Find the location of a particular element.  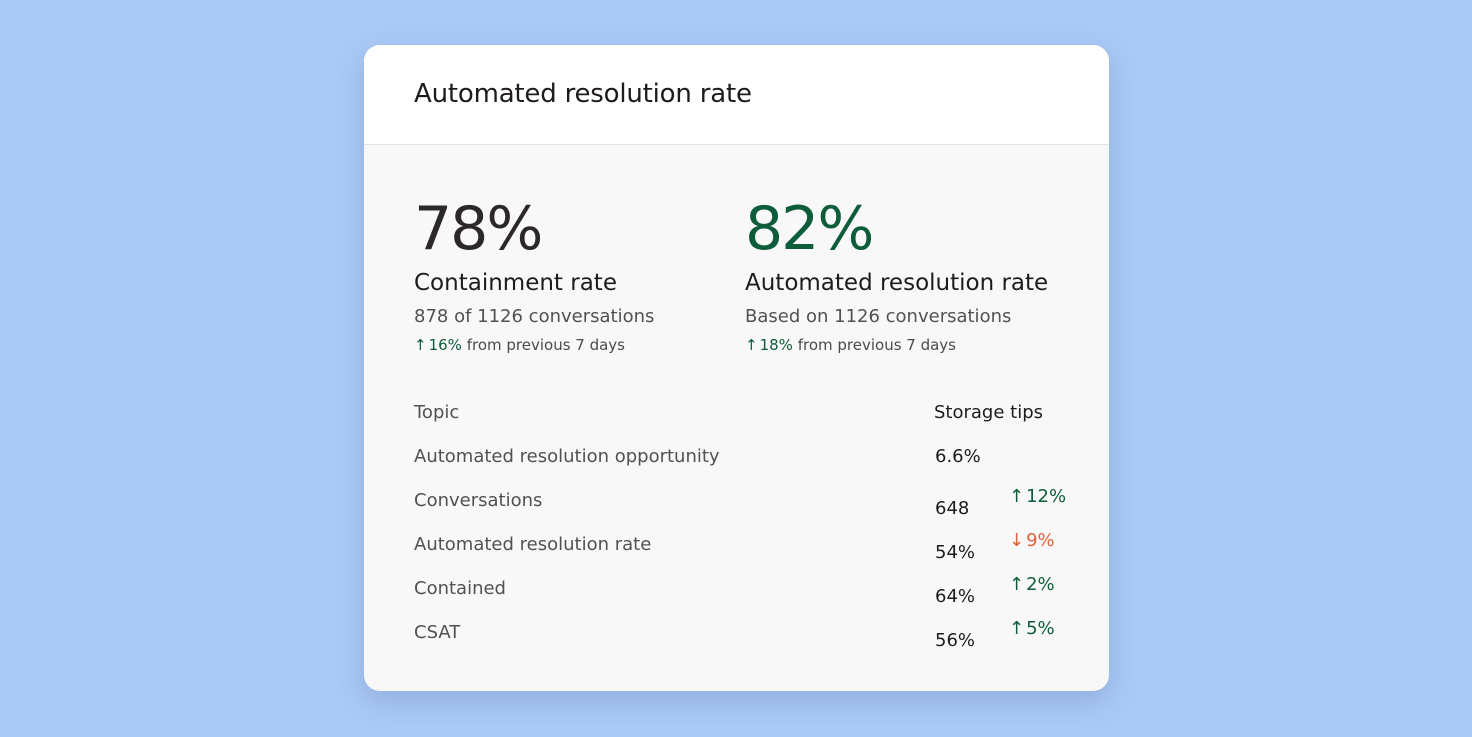

automated-resolution-change-value: 18% is located at coordinates (776, 345).